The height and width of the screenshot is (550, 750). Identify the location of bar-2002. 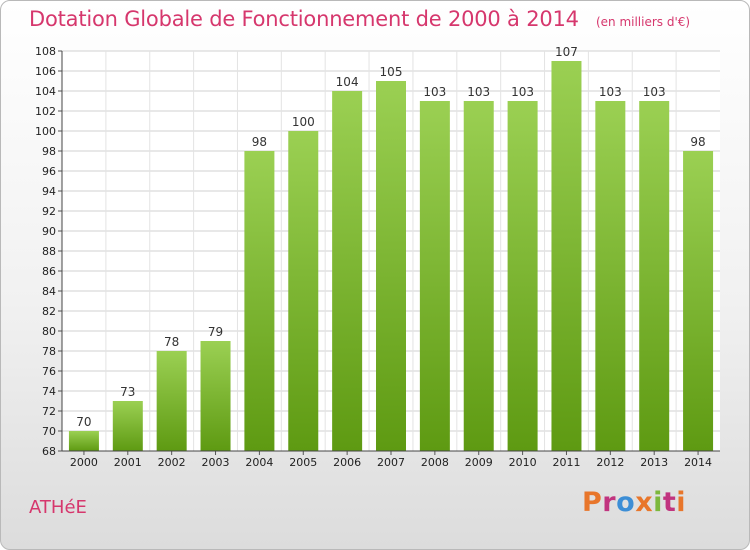
(171, 401).